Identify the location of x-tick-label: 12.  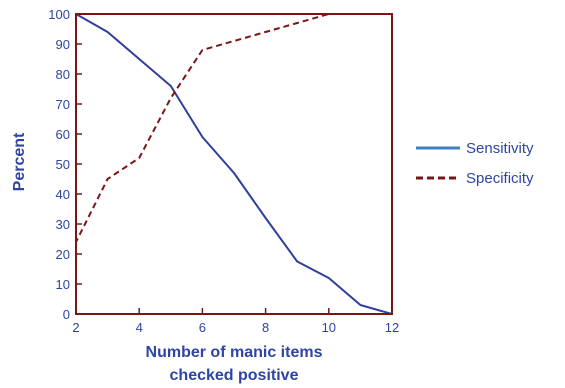
(392, 327).